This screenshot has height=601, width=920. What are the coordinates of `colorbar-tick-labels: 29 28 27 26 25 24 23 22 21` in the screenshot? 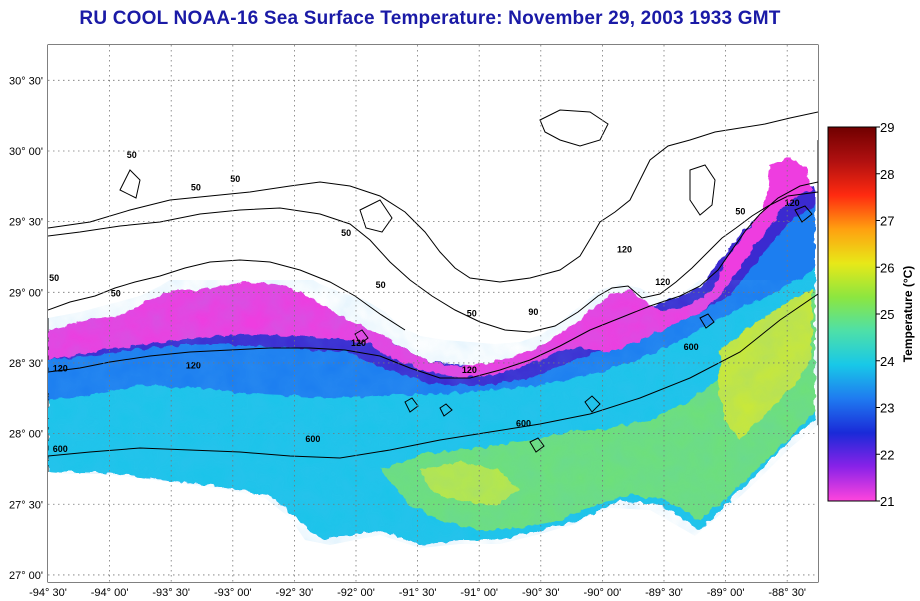 It's located at (885, 314).